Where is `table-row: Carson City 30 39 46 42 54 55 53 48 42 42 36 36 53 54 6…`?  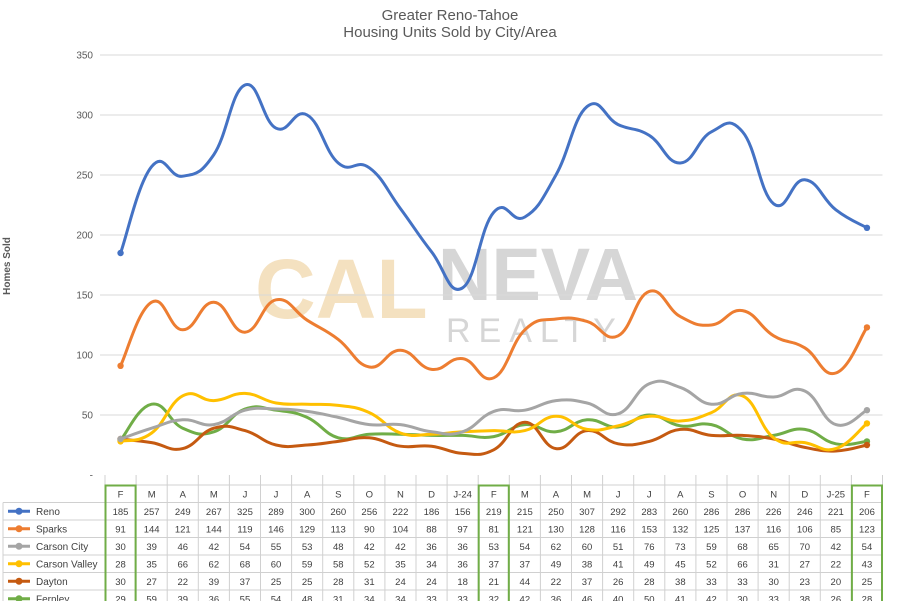 table-row: Carson City 30 39 46 42 54 55 53 48 42 42 36 36 53 54 6… is located at coordinates (440, 547).